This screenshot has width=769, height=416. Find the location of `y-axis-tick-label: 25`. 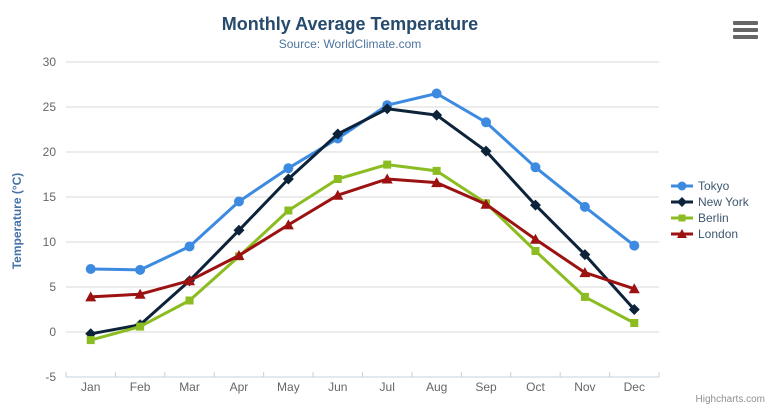

y-axis-tick-label: 25 is located at coordinates (49, 107).